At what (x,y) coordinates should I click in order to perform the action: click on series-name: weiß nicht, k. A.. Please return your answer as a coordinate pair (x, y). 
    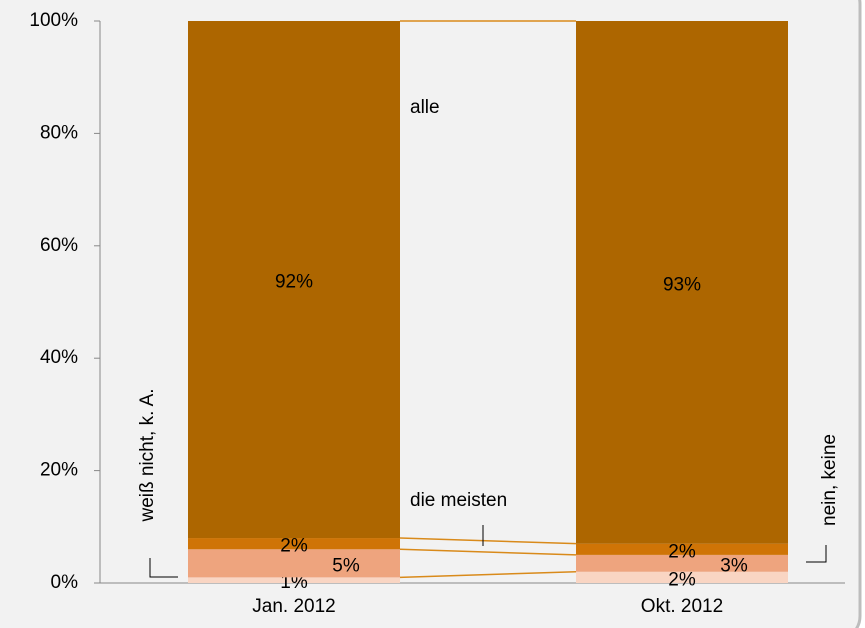
    Looking at the image, I should click on (147, 455).